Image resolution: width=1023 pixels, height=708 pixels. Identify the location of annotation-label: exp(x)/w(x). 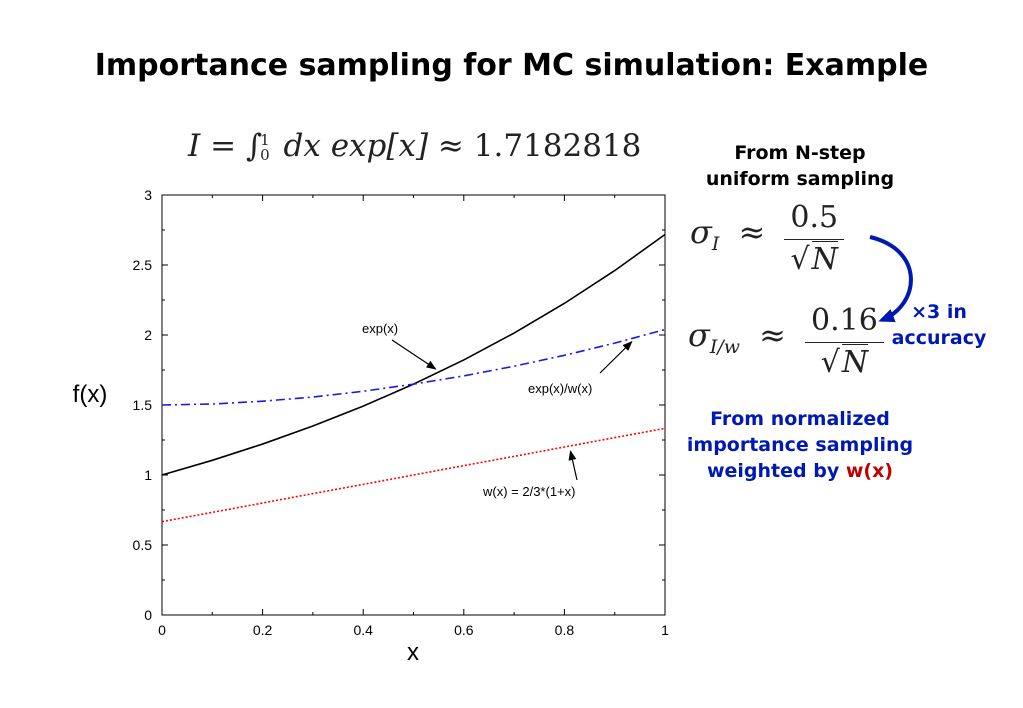
(560, 388).